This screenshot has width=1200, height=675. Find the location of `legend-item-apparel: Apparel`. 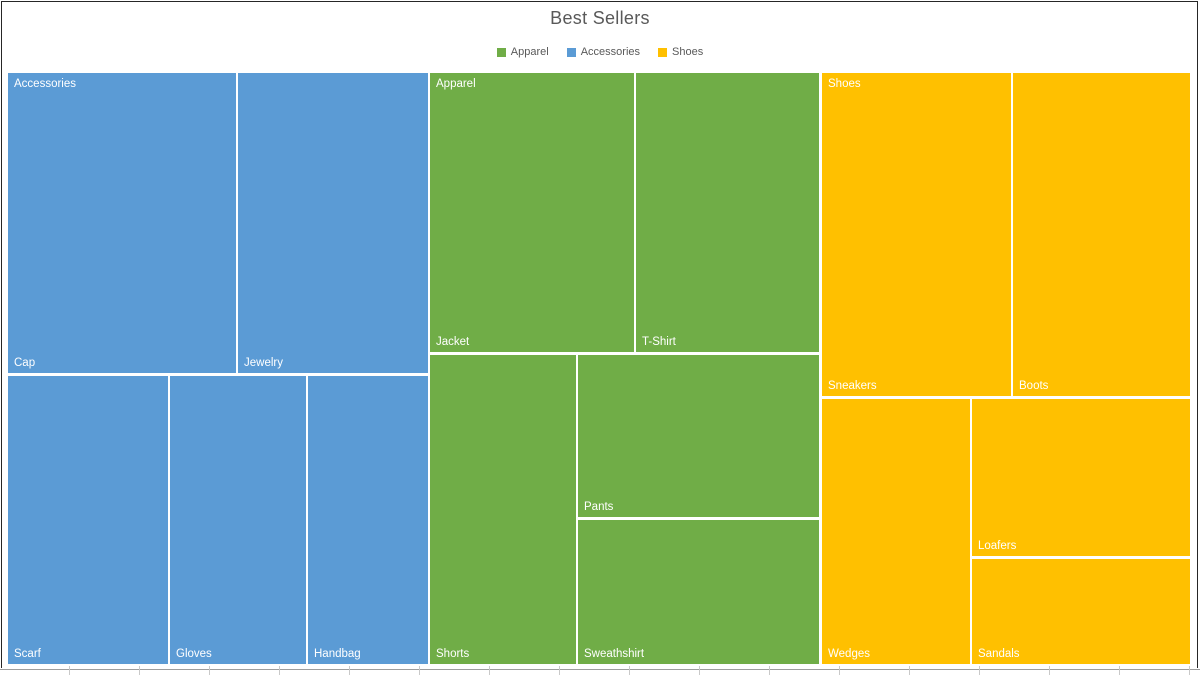

legend-item-apparel: Apparel is located at coordinates (522, 52).